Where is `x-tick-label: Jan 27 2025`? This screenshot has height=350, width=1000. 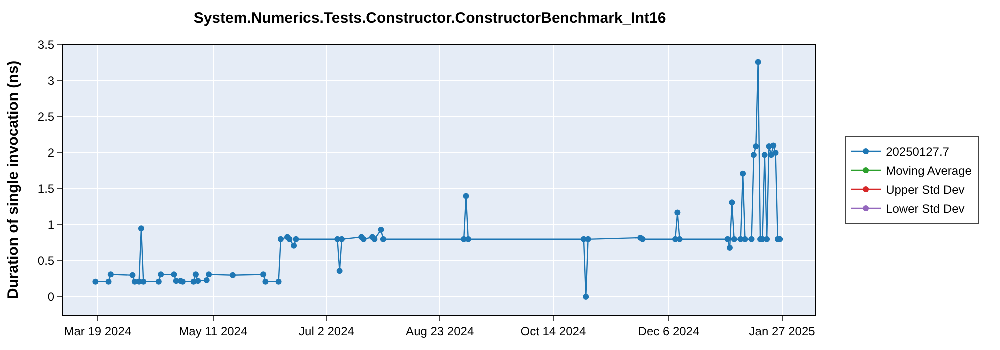 x-tick-label: Jan 27 2025 is located at coordinates (782, 331).